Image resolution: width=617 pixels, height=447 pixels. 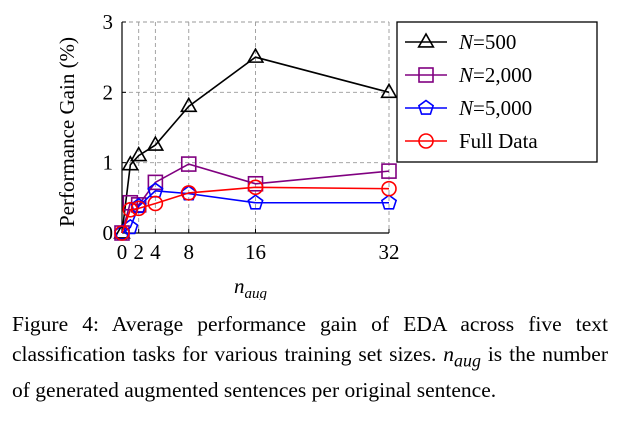 What do you see at coordinates (256, 293) in the screenshot?
I see `x-axis-label-subscript: aug` at bounding box center [256, 293].